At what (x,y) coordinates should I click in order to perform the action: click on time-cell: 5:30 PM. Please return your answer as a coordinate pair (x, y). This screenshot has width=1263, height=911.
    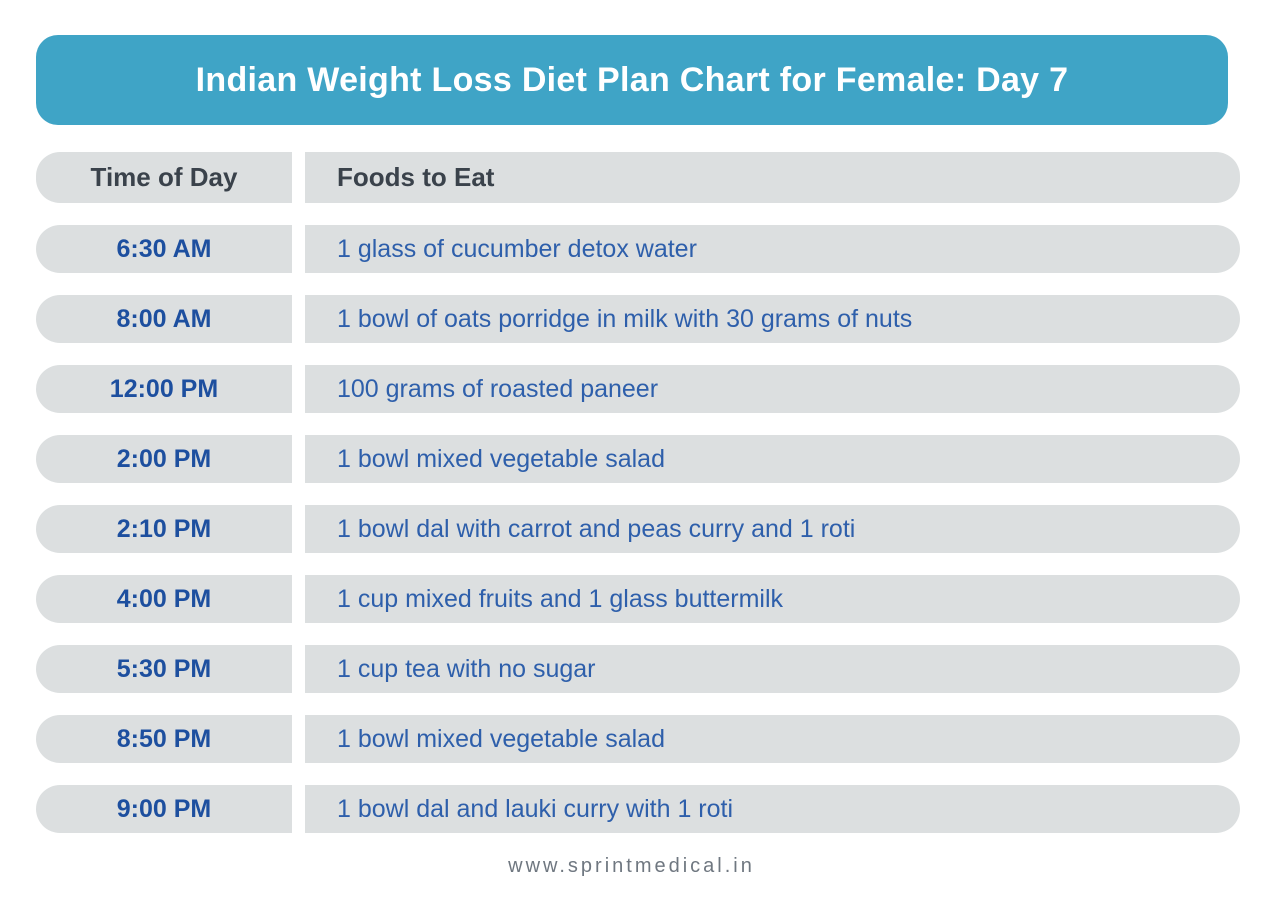
    Looking at the image, I should click on (164, 669).